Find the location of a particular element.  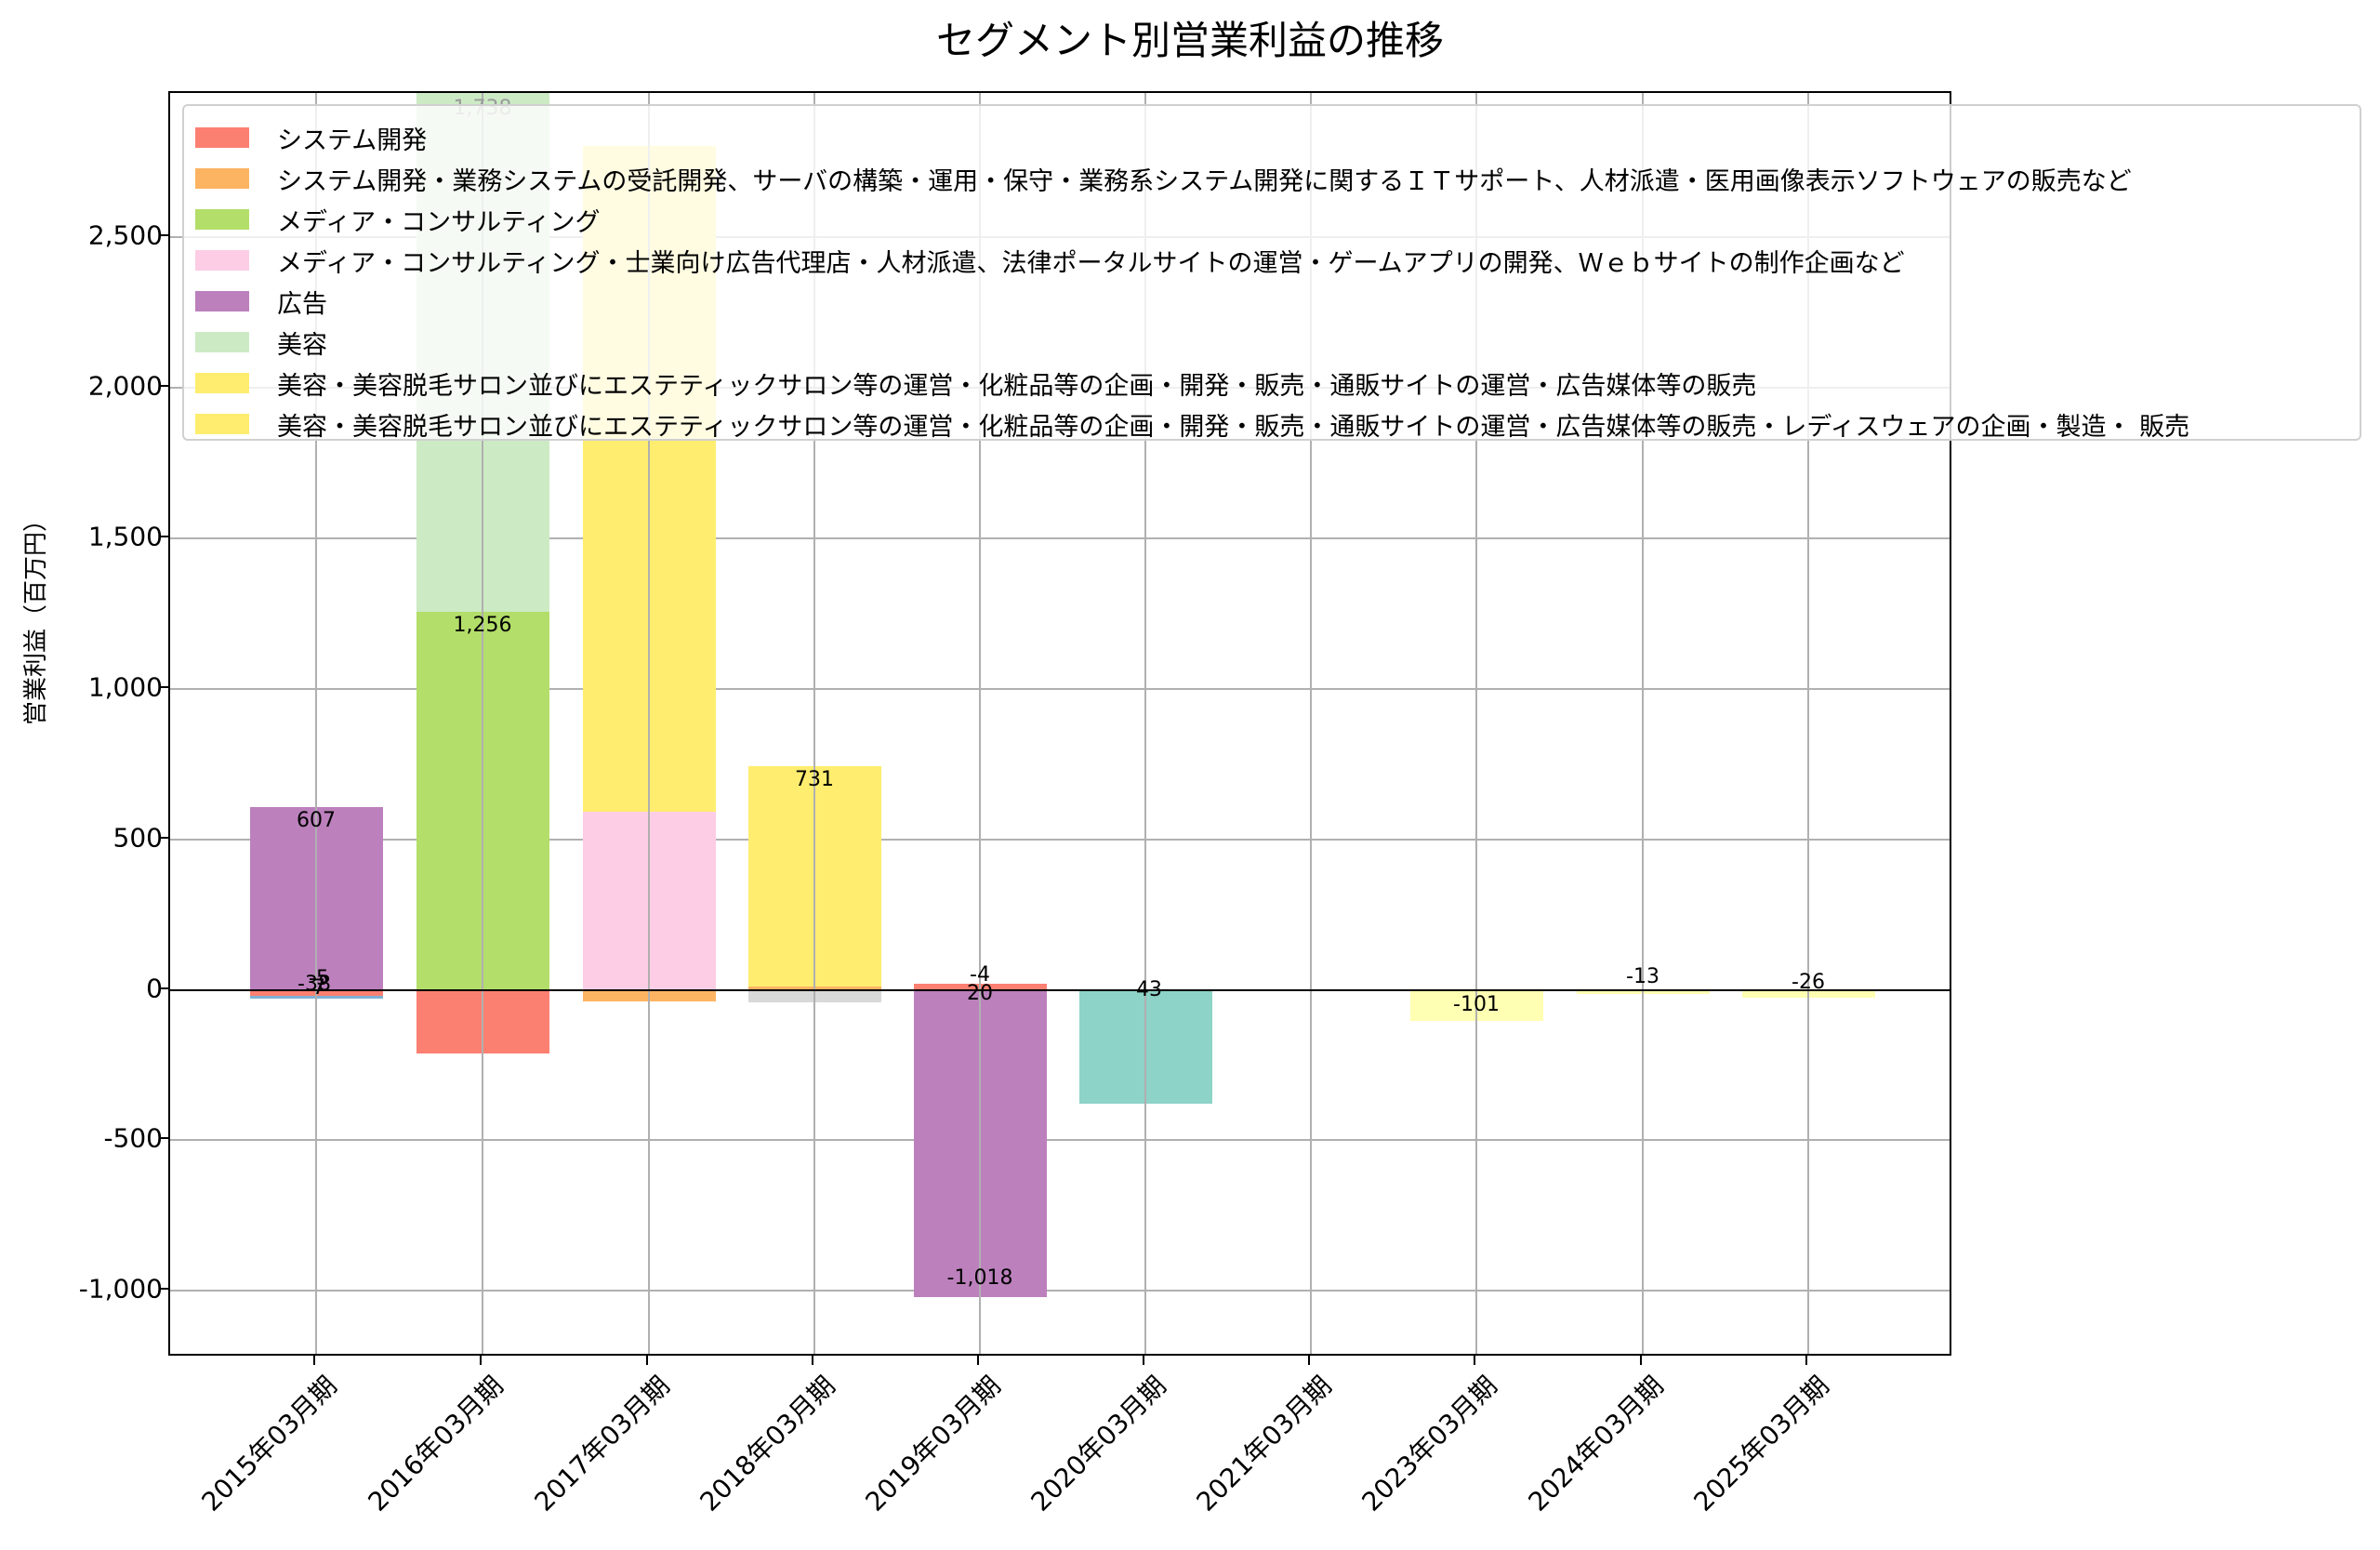

bar-value-label: 731 is located at coordinates (814, 779).